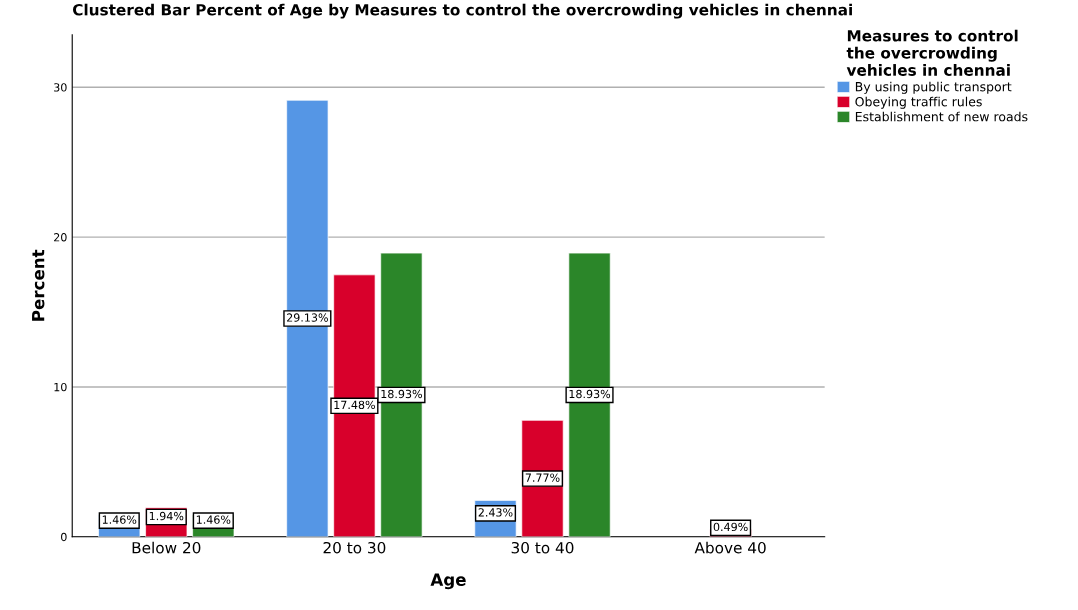 This screenshot has height=610, width=1078. What do you see at coordinates (542, 547) in the screenshot?
I see `x-tick-label: 30 to 40` at bounding box center [542, 547].